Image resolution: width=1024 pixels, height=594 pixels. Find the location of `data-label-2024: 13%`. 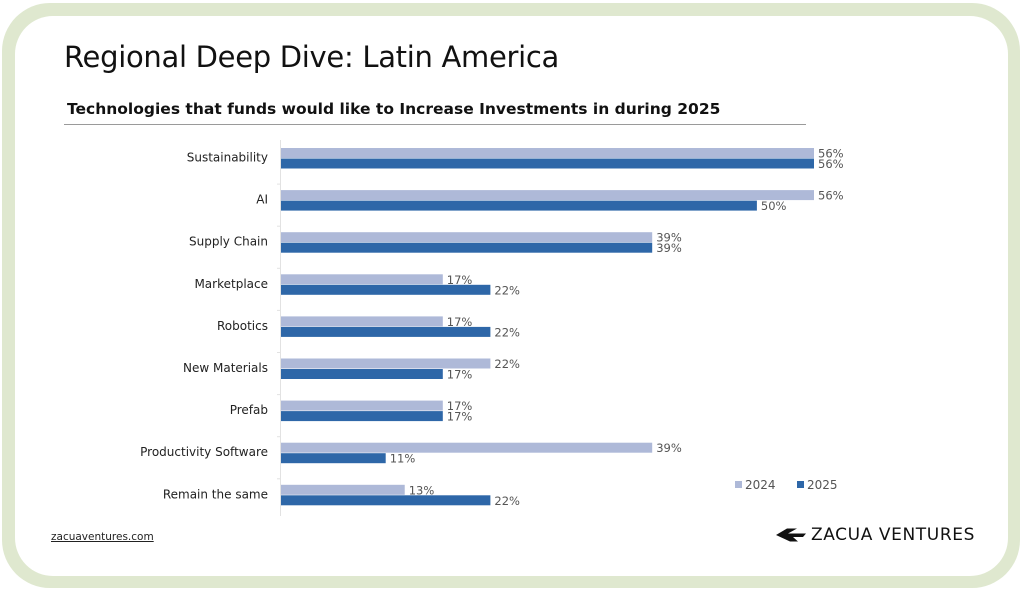

data-label-2024: 13% is located at coordinates (422, 490).